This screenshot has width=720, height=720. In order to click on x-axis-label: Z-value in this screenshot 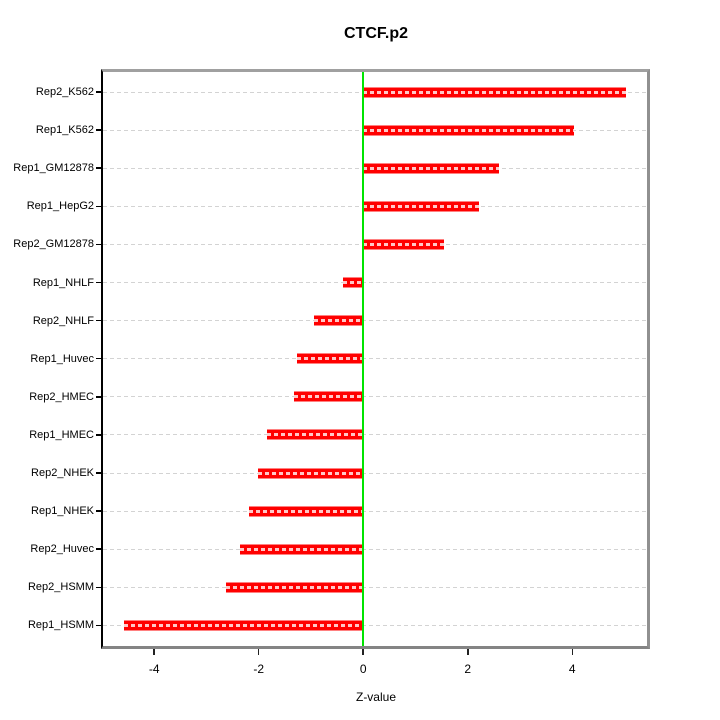, I will do `click(375, 697)`.